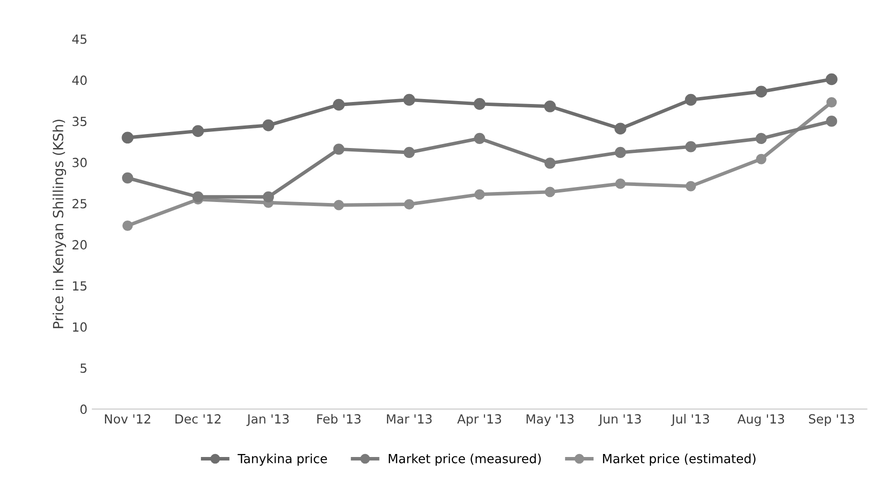 Image resolution: width=880 pixels, height=487 pixels. I want to click on y-tick-label: 20, so click(79, 245).